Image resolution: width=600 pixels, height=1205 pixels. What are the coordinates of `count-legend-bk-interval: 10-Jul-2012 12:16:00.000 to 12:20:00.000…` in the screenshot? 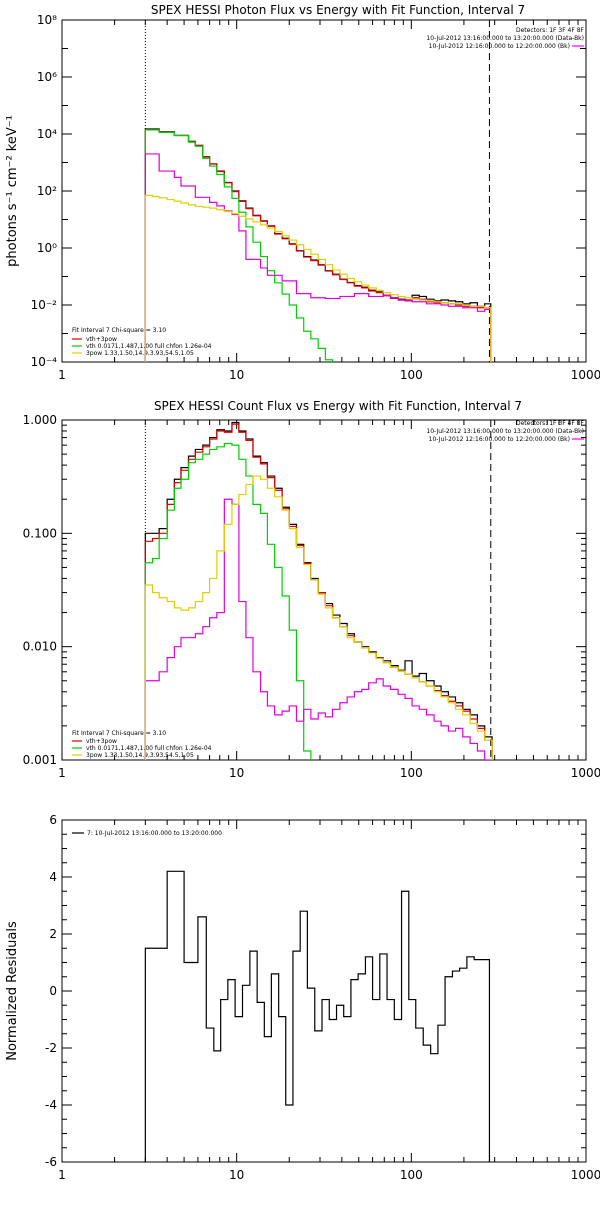 It's located at (499, 439).